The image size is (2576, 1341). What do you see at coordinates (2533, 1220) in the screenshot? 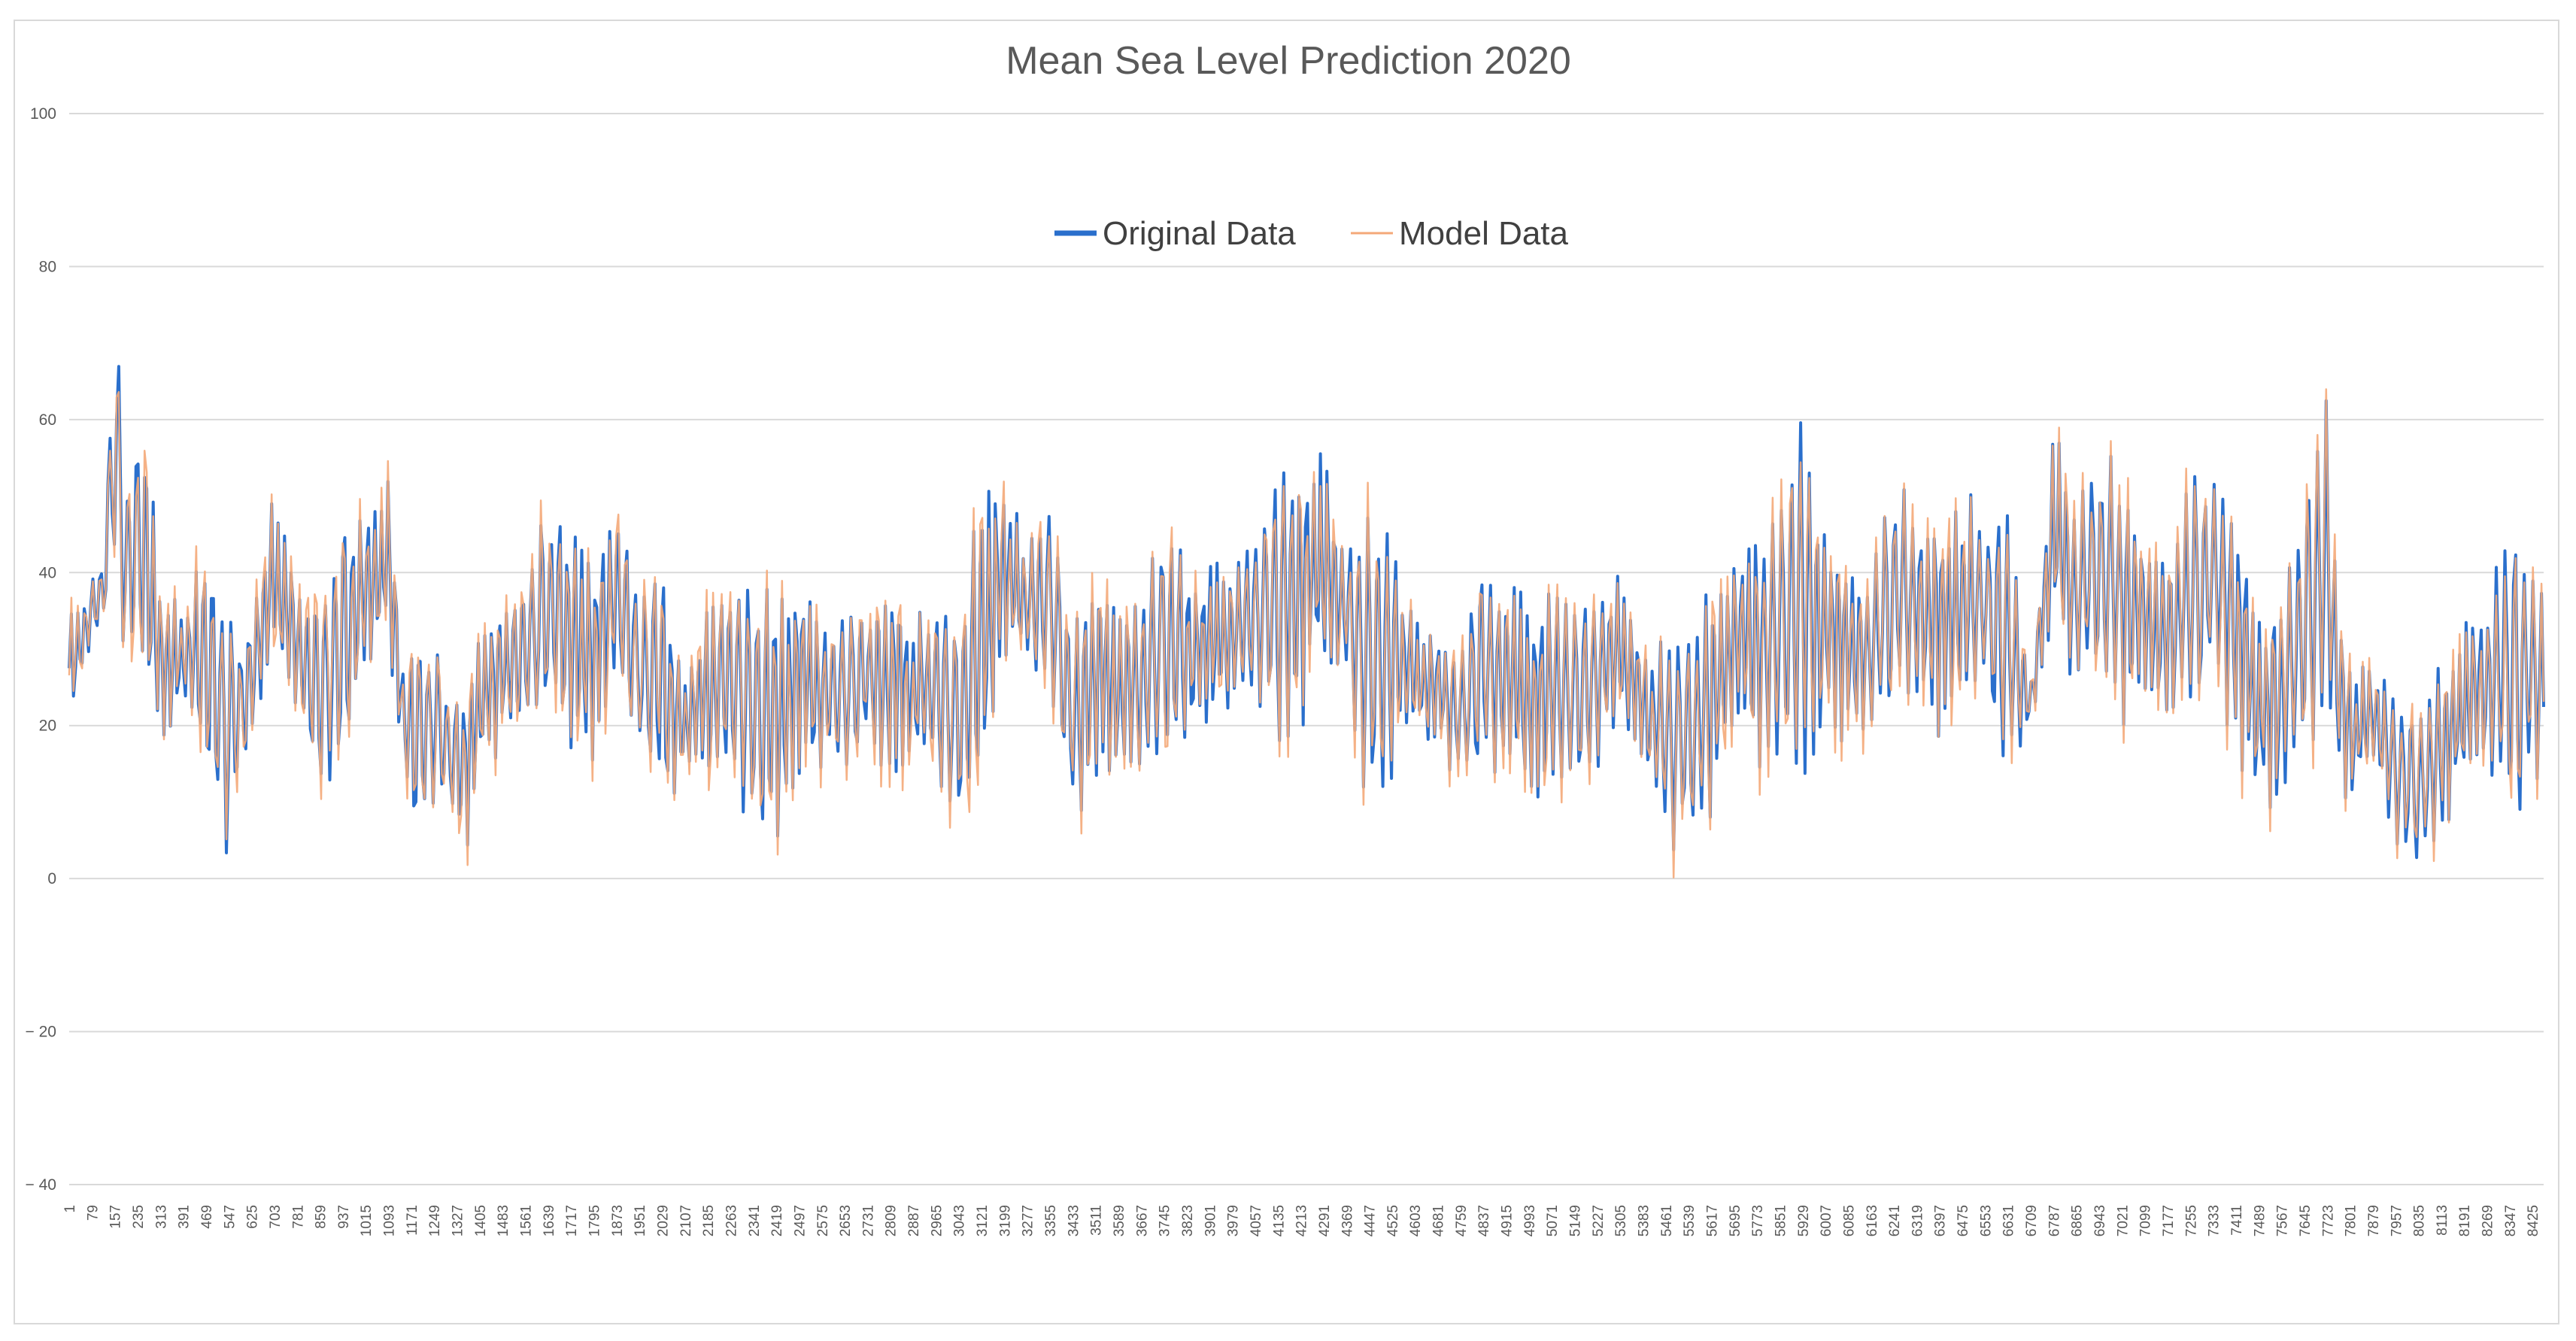
I see `x-tick-label: 8425` at bounding box center [2533, 1220].